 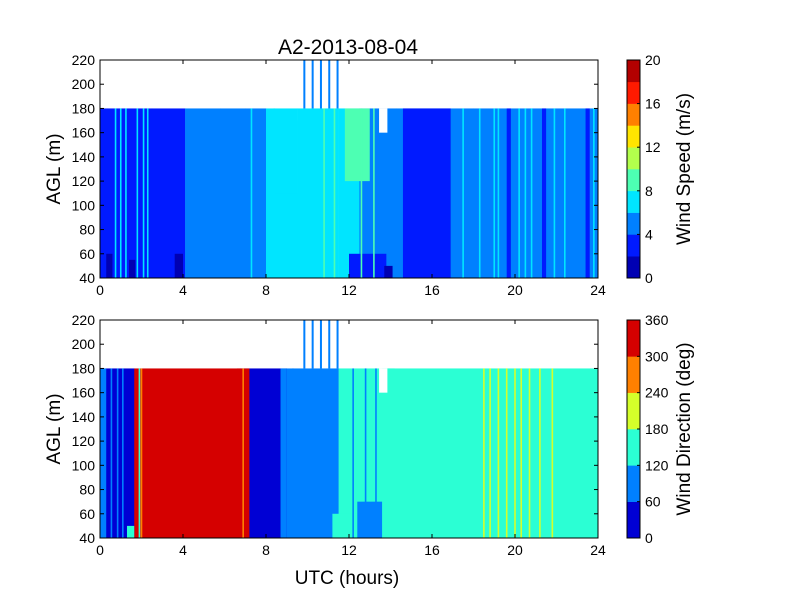 I want to click on direction-colorbar-tick-label: 240, so click(x=657, y=393).